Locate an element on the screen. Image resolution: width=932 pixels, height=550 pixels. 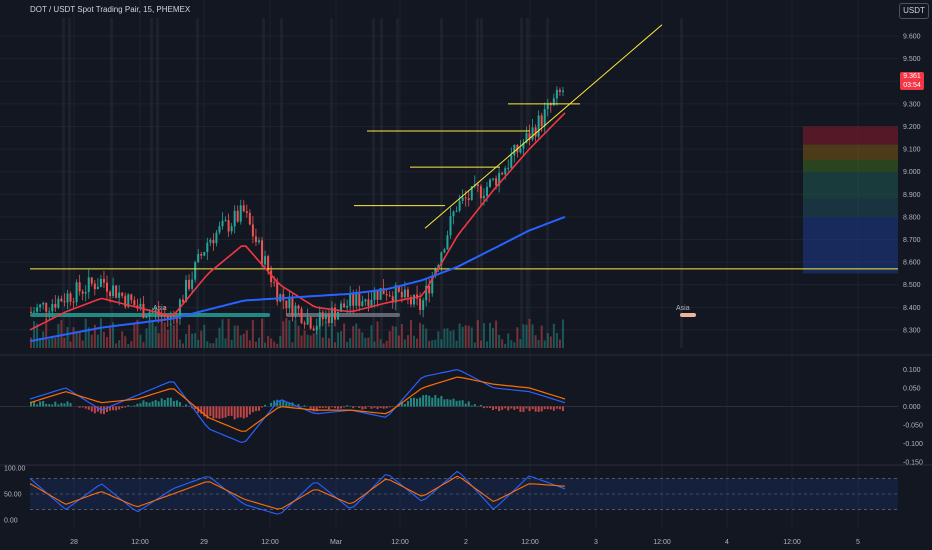
fib-zone is located at coordinates (850, 207).